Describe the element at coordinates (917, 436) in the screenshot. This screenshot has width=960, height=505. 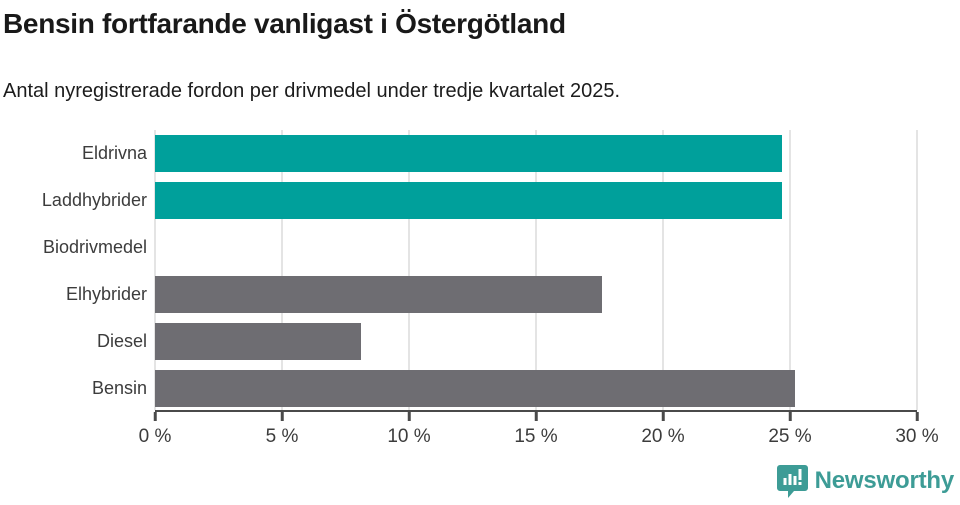
I see `x-axis-tick-label: 30 %` at that location.